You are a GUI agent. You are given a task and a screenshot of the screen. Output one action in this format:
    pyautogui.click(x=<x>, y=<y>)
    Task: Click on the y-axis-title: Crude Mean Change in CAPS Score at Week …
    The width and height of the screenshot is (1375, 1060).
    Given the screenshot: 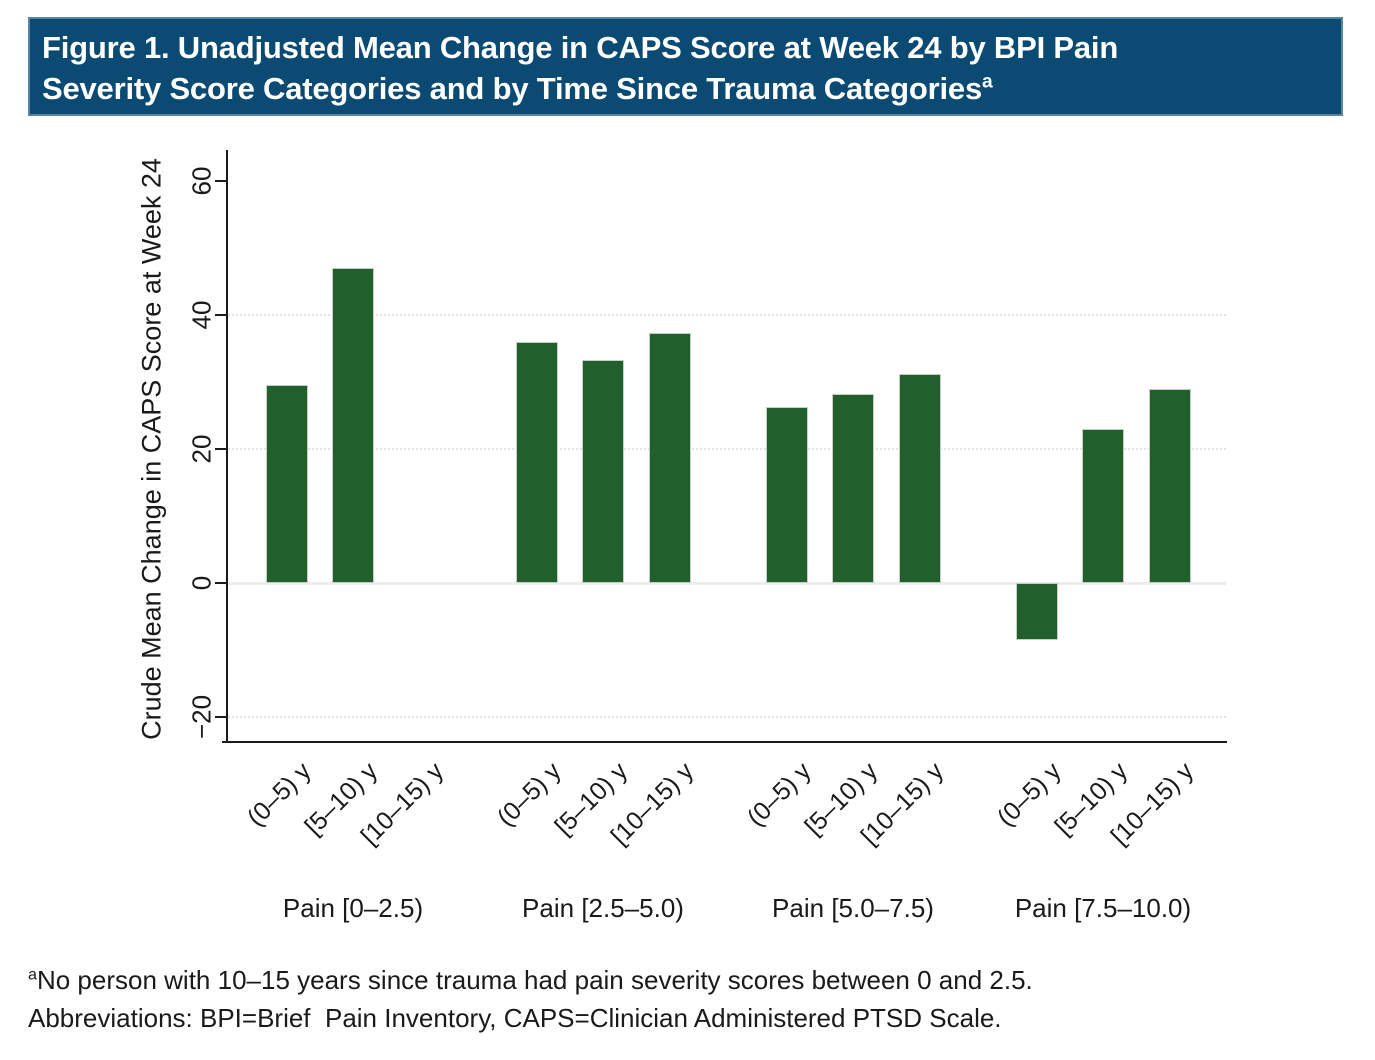 What is the action you would take?
    pyautogui.click(x=151, y=449)
    